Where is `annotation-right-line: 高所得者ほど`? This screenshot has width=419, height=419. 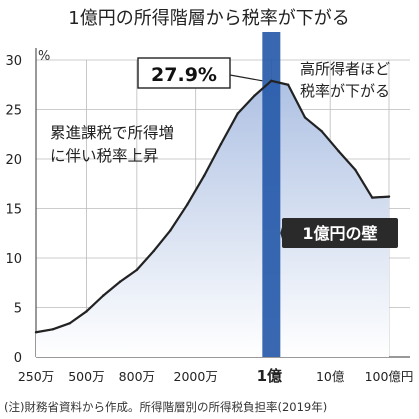 annotation-right-line: 高所得者ほど is located at coordinates (345, 69).